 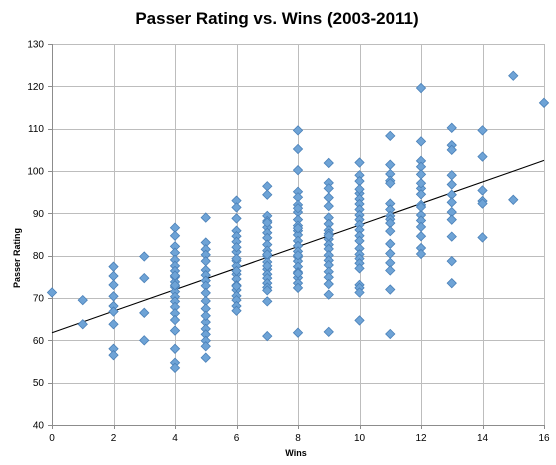 What do you see at coordinates (35, 45) in the screenshot?
I see `y-tick-label: 130` at bounding box center [35, 45].